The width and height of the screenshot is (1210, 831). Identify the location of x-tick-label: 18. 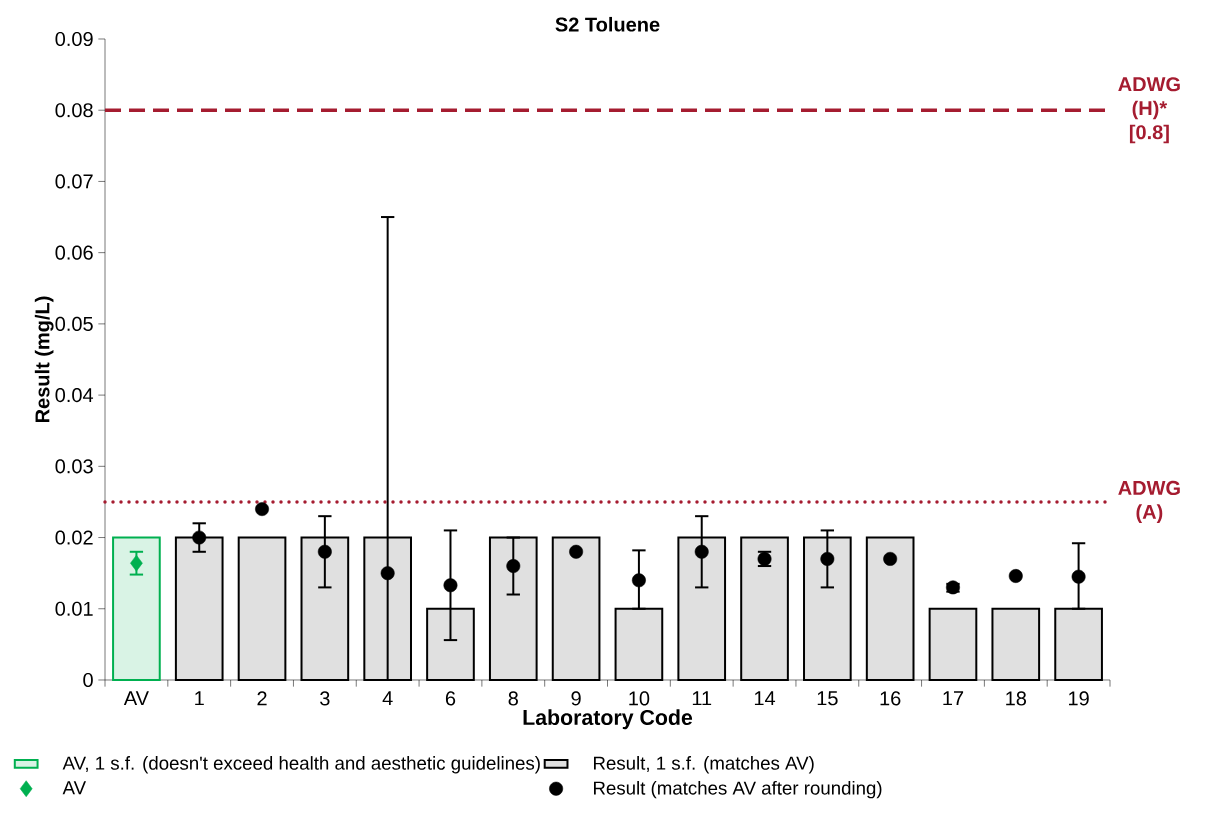
(1016, 698).